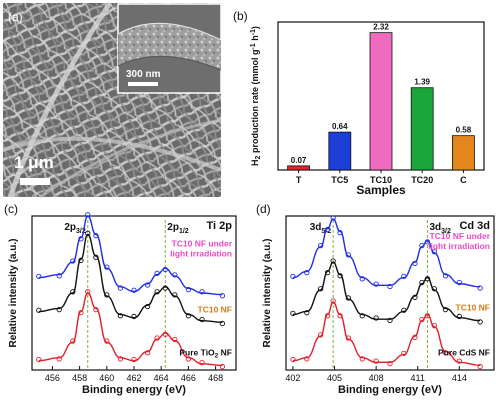  What do you see at coordinates (178, 228) in the screenshot?
I see `peak-label: 2p1/2` at bounding box center [178, 228].